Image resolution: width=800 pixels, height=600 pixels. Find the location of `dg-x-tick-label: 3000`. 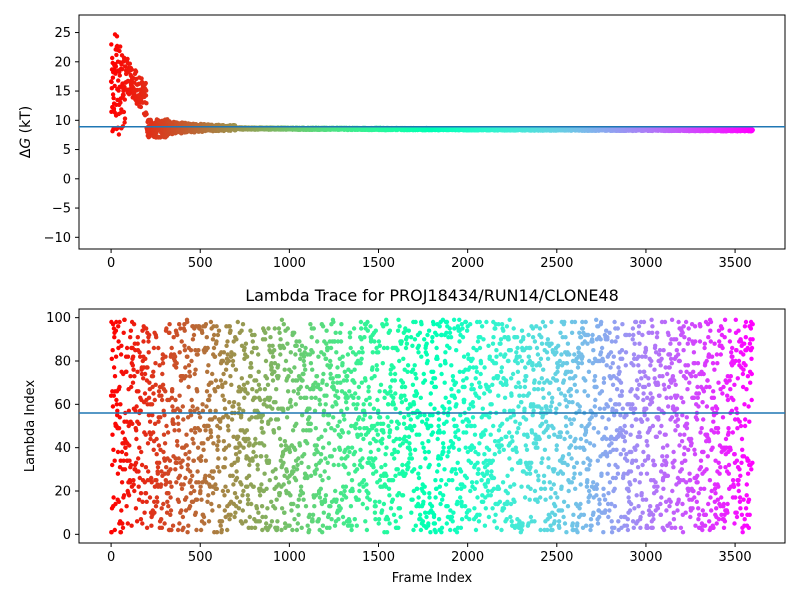

dg-x-tick-label: 3000 is located at coordinates (645, 263).